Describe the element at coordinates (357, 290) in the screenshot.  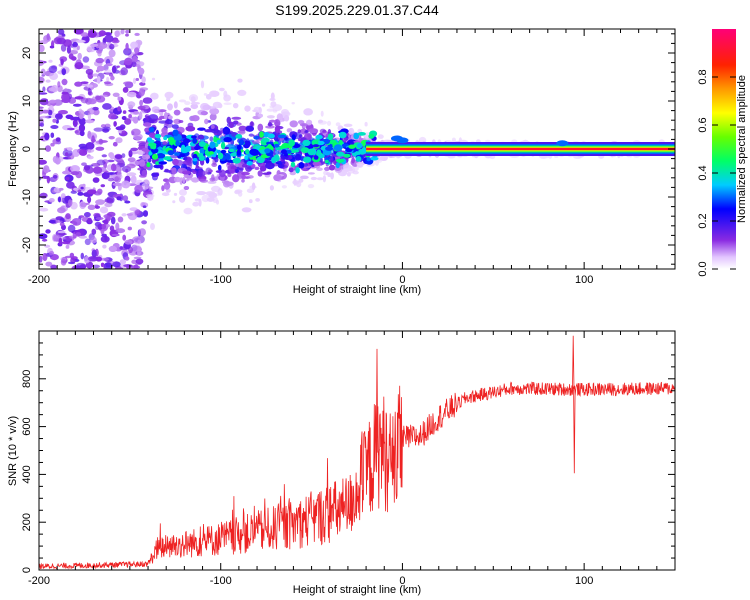
I see `spectrogram-x-axis-label: Height of straight line (km)` at that location.